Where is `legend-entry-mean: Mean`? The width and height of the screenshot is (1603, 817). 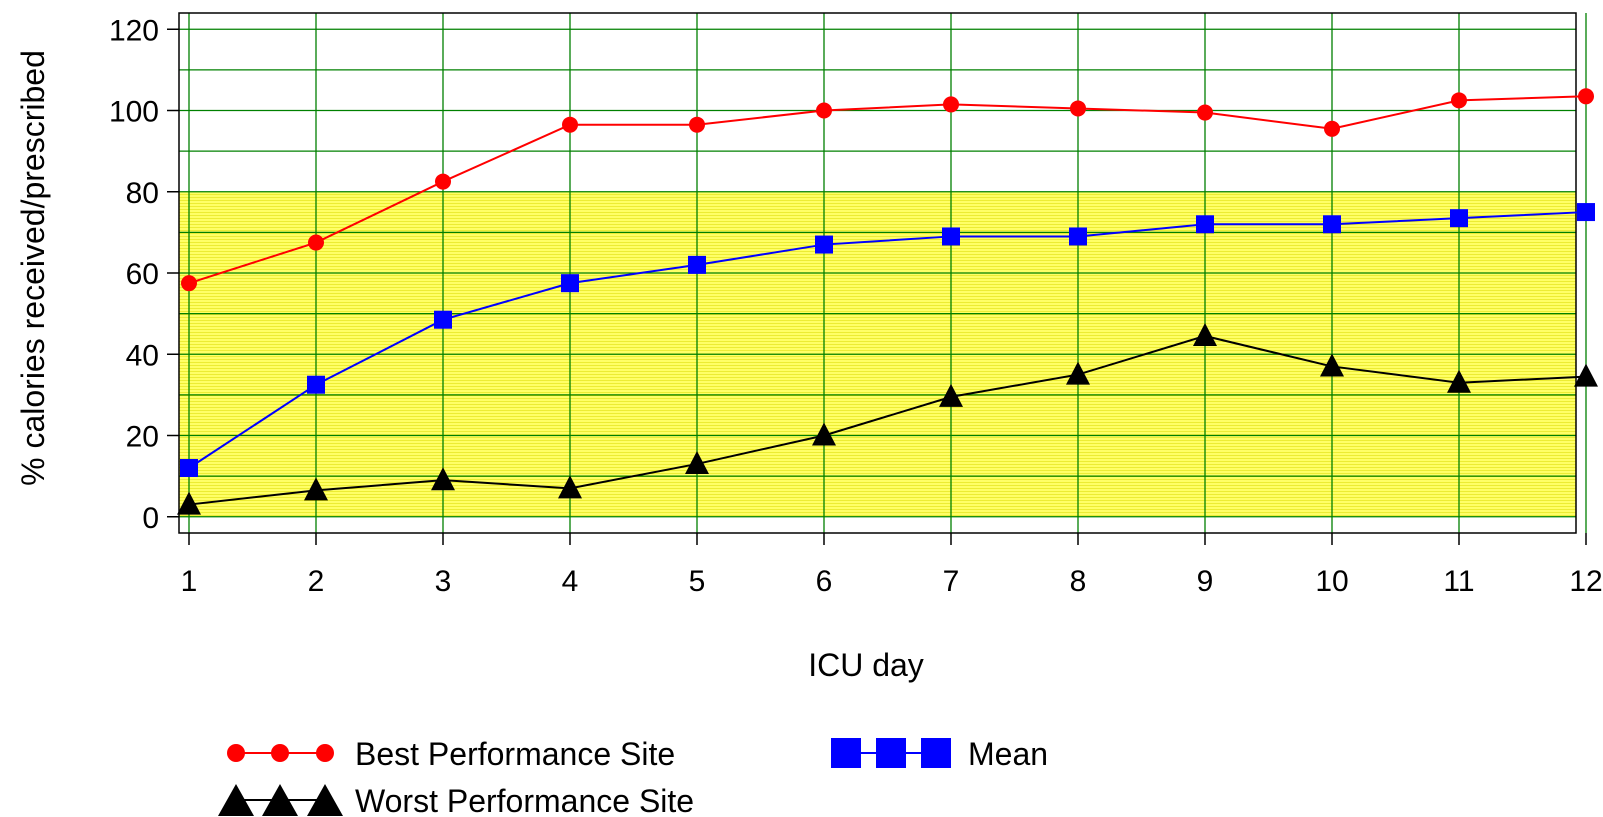
legend-entry-mean: Mean is located at coordinates (939, 754).